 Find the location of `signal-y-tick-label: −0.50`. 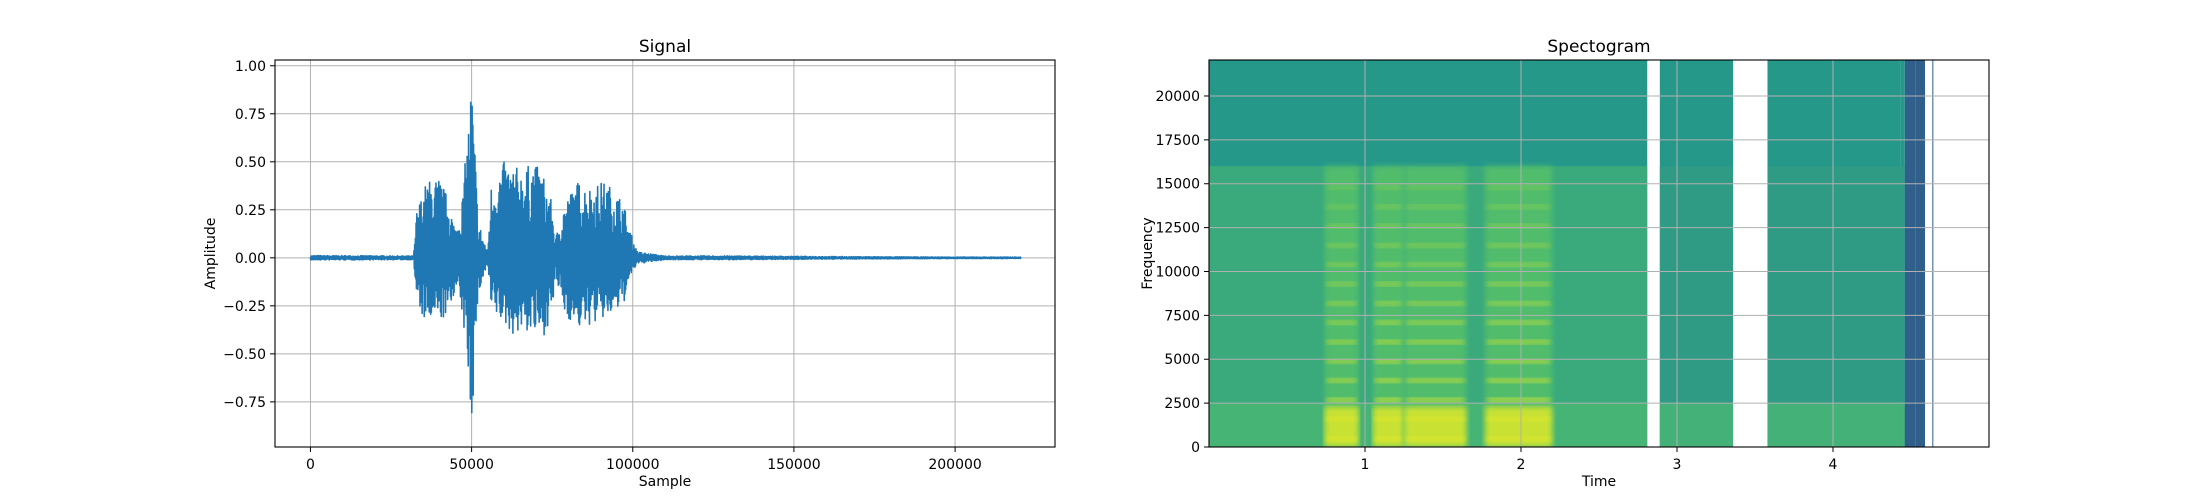

signal-y-tick-label: −0.50 is located at coordinates (244, 355).